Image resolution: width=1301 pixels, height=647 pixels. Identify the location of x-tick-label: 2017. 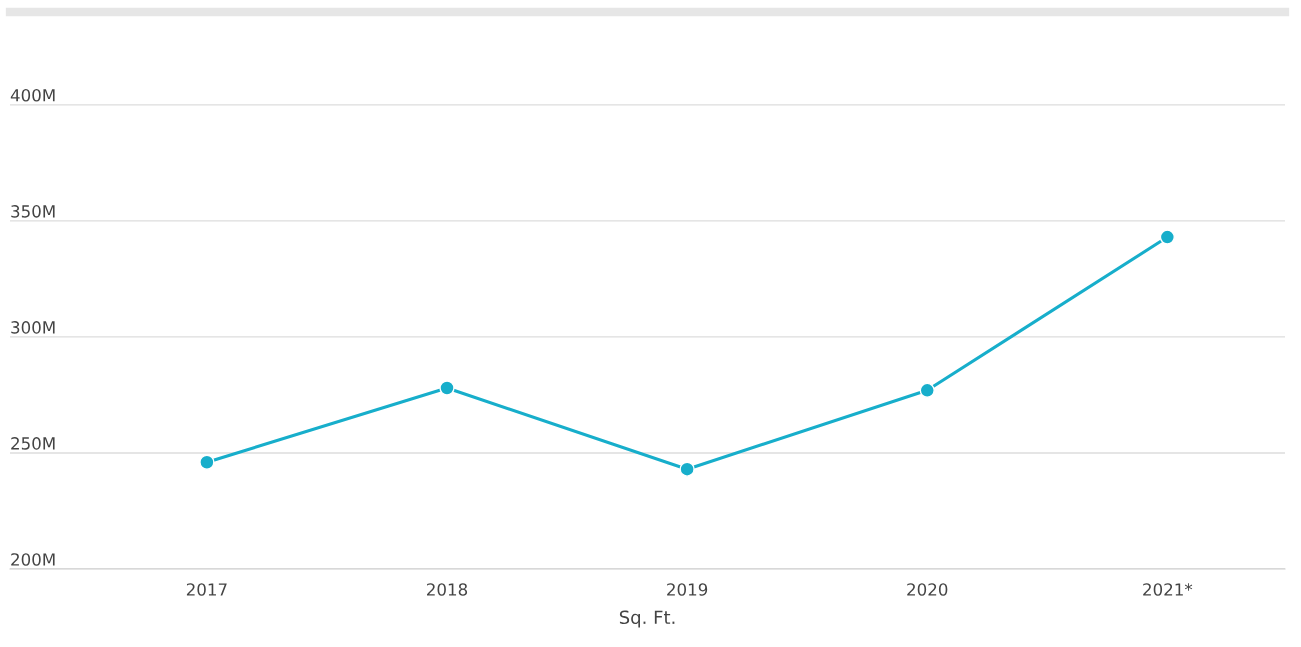
(206, 589).